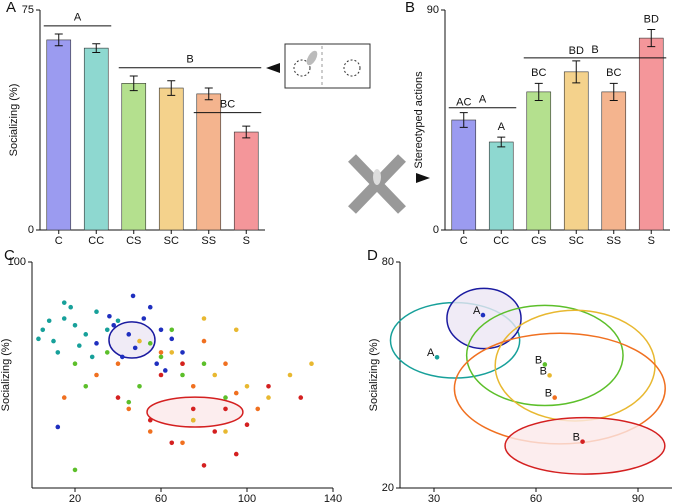 The image size is (675, 503). What do you see at coordinates (247, 498) in the screenshot?
I see `x-tick-label: 100` at bounding box center [247, 498].